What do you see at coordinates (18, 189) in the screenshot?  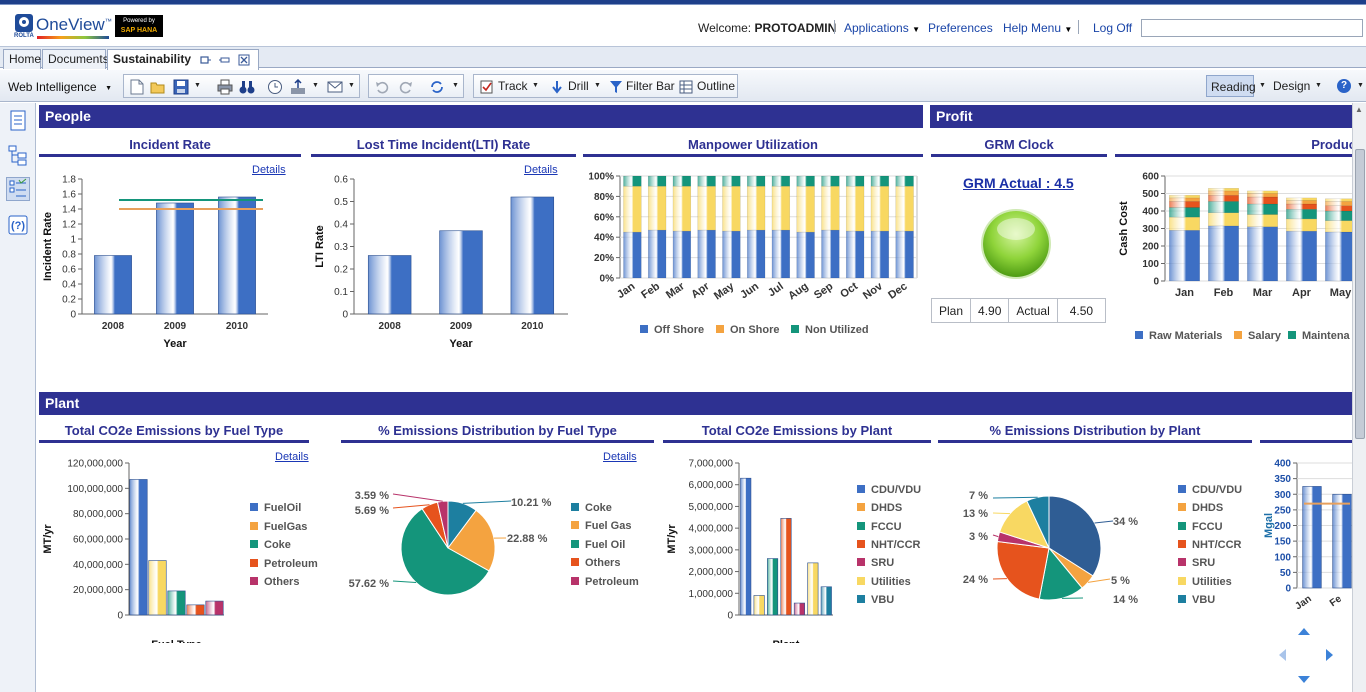 I see `input-controls-icon` at bounding box center [18, 189].